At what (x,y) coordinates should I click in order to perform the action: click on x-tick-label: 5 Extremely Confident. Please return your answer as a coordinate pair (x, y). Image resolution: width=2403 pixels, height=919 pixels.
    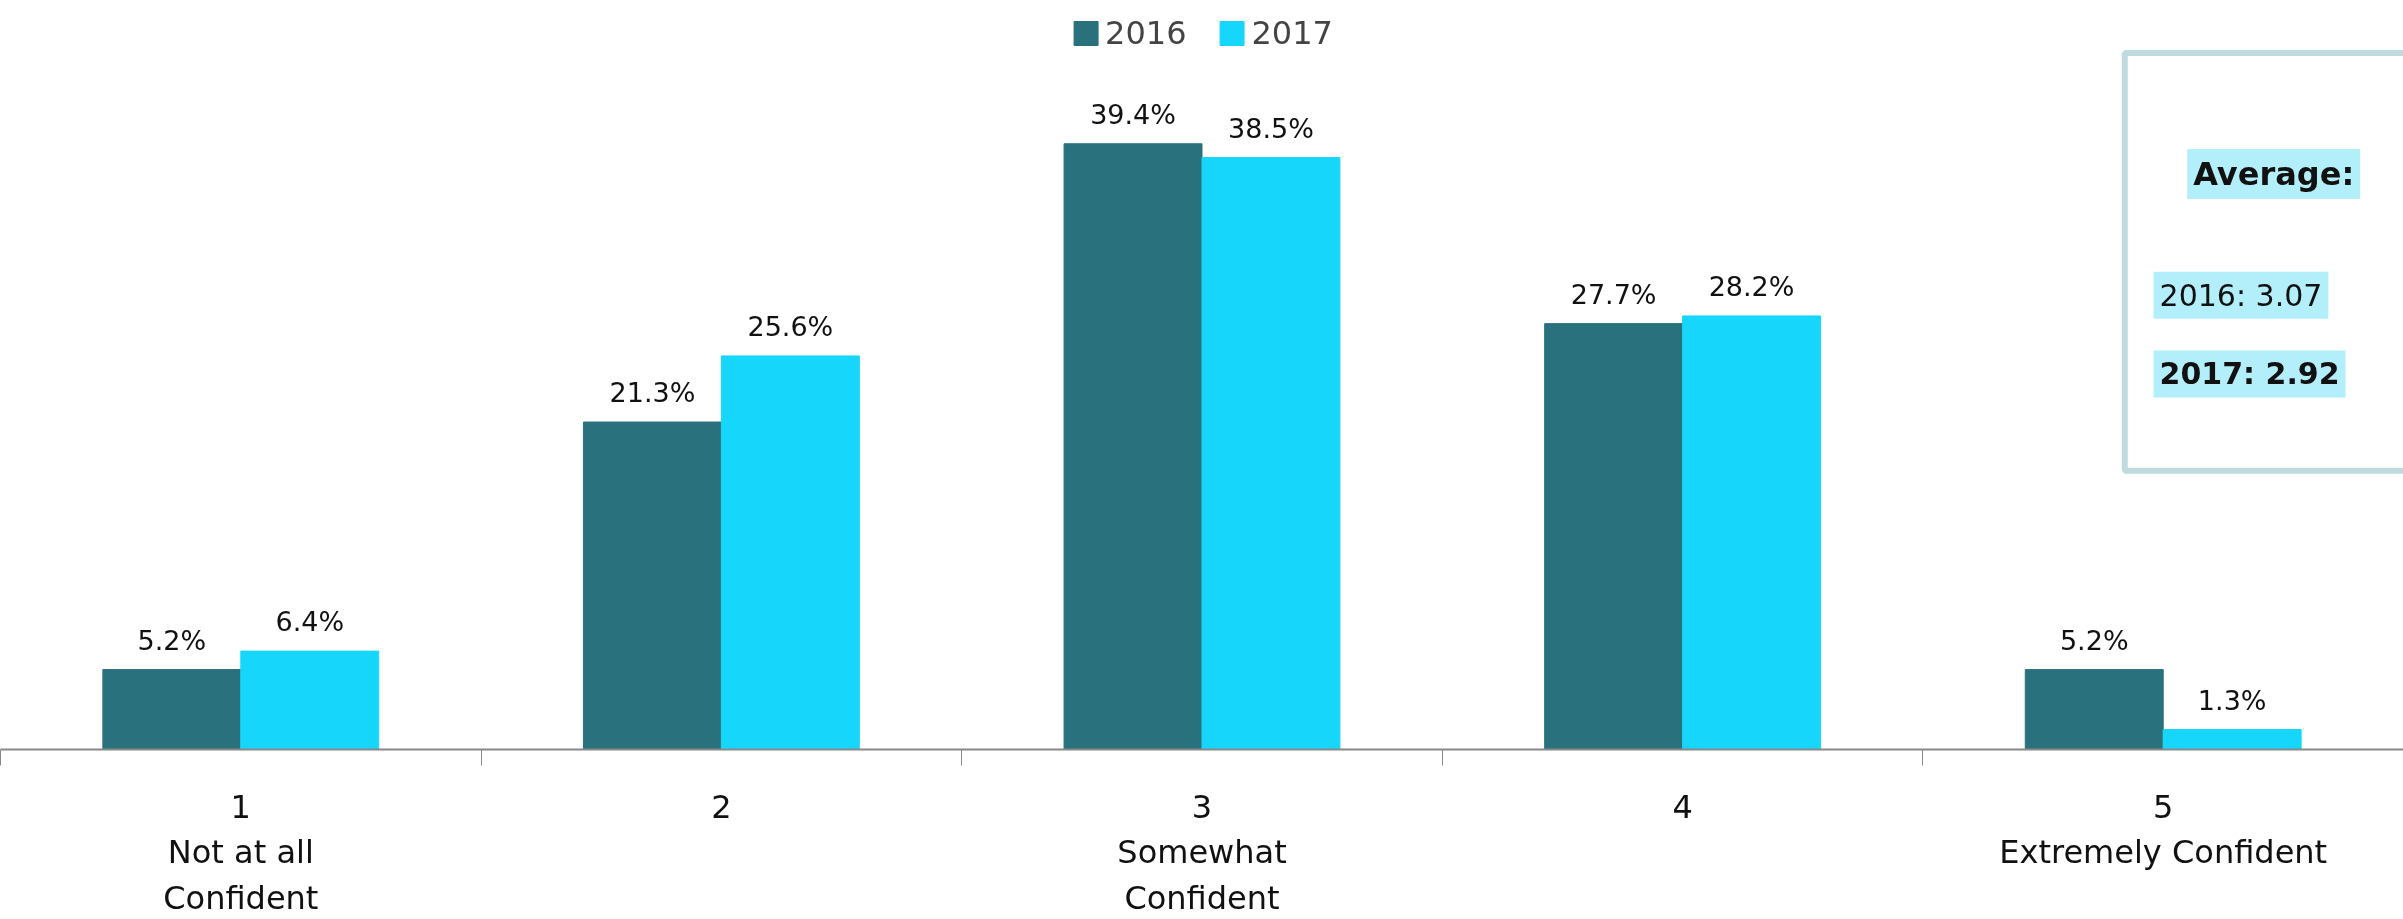
    Looking at the image, I should click on (2163, 829).